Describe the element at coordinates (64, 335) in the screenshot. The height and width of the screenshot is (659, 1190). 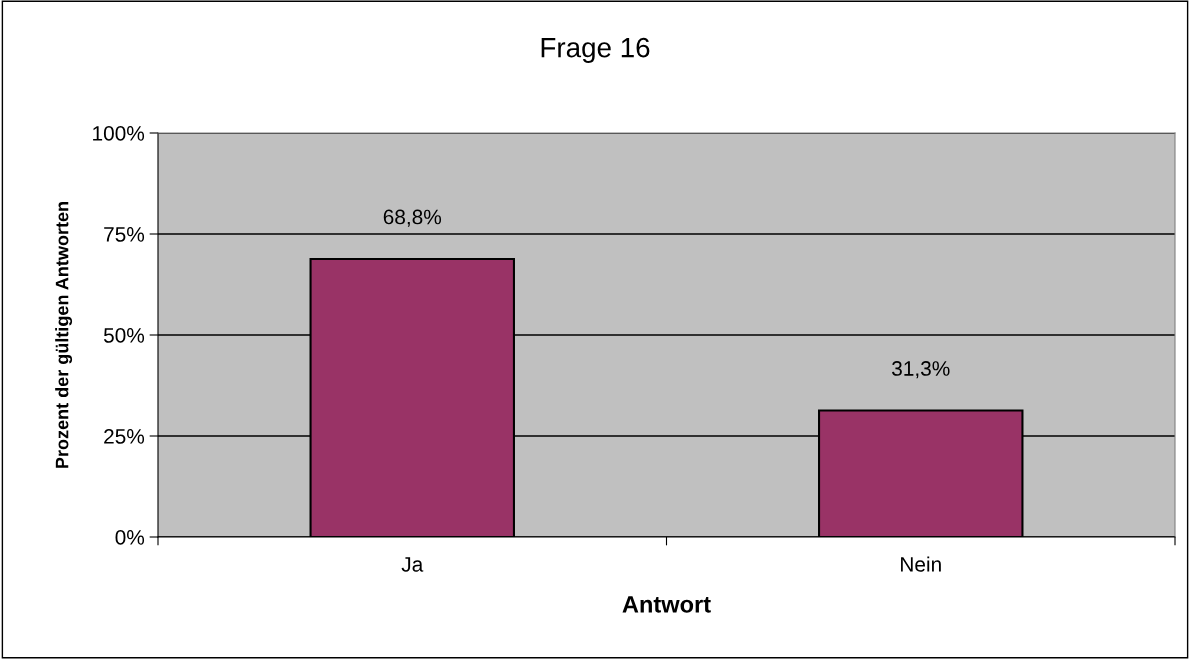
I see `y-axis-title: Prozent der gültigen Antworten` at that location.